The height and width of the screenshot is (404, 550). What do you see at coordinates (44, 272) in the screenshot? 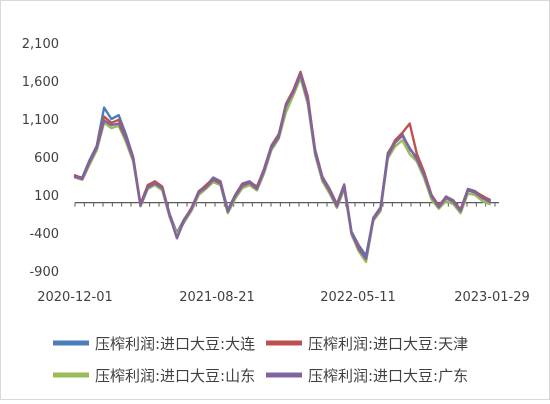
I see `y-tick-label: -900` at bounding box center [44, 272].